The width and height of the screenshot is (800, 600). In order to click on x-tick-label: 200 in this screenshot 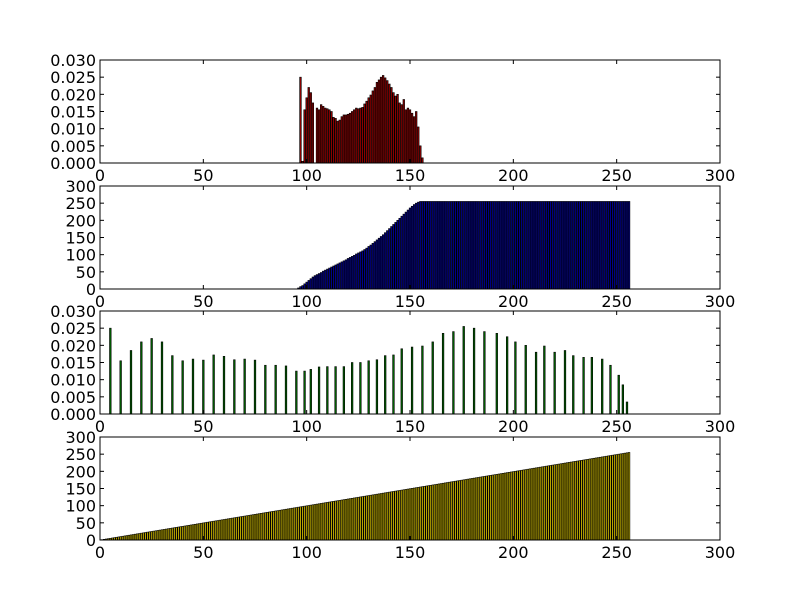, I will do `click(513, 301)`.